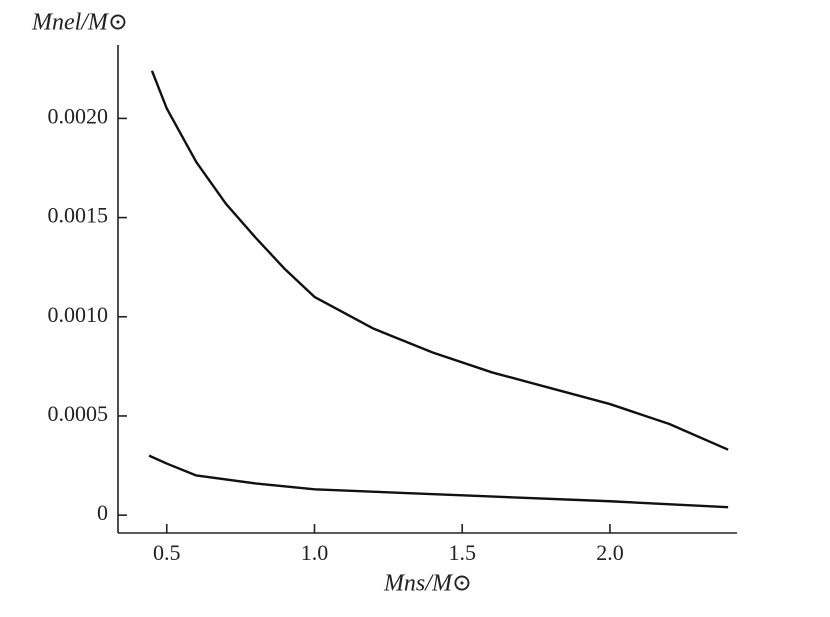 This screenshot has height=617, width=830. What do you see at coordinates (438, 481) in the screenshot?
I see `curve` at bounding box center [438, 481].